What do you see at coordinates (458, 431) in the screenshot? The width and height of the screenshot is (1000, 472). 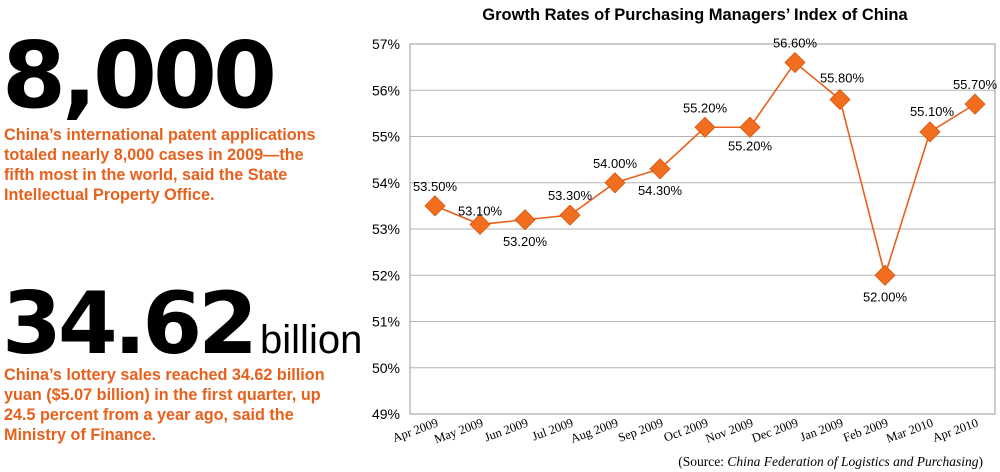 I see `x-tick-label: May 2009` at bounding box center [458, 431].